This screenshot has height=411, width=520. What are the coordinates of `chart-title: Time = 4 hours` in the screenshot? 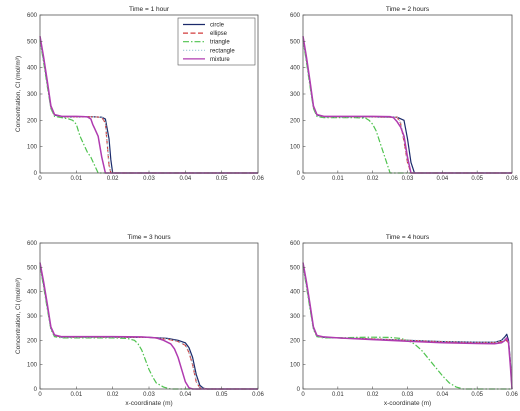 It's located at (408, 237).